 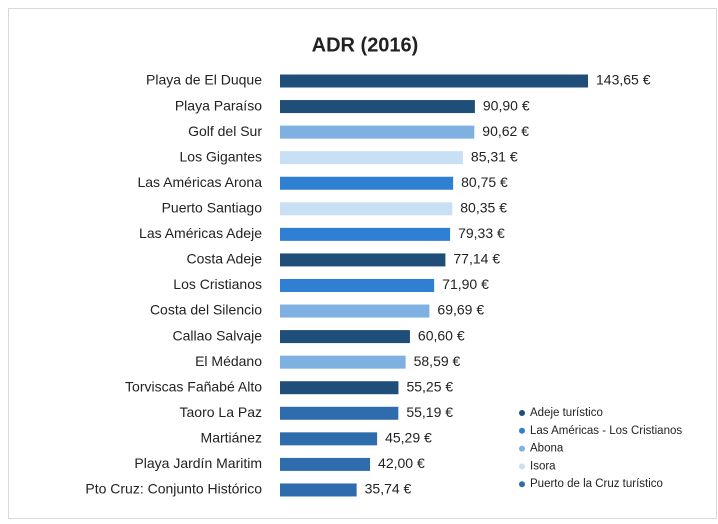 I want to click on value-label: 80,35 €, so click(x=483, y=208).